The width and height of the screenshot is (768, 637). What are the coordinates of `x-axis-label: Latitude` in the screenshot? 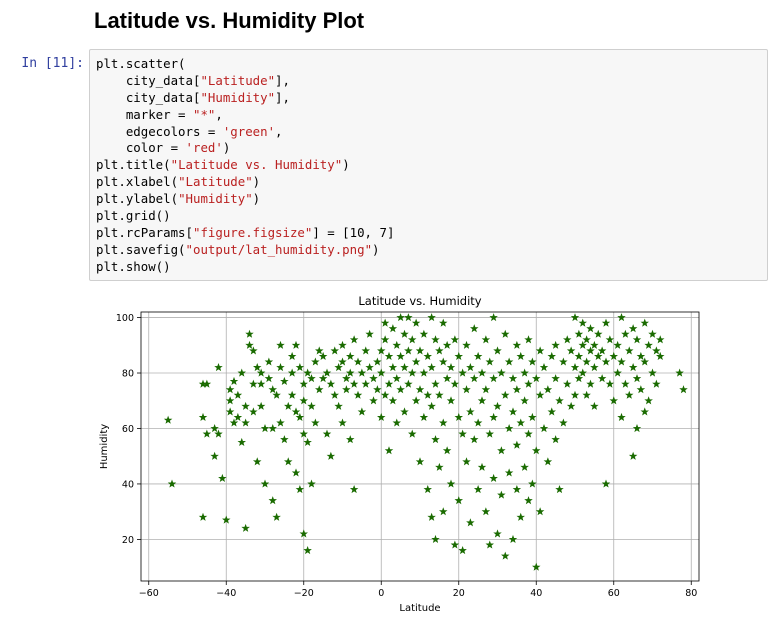 It's located at (419, 608).